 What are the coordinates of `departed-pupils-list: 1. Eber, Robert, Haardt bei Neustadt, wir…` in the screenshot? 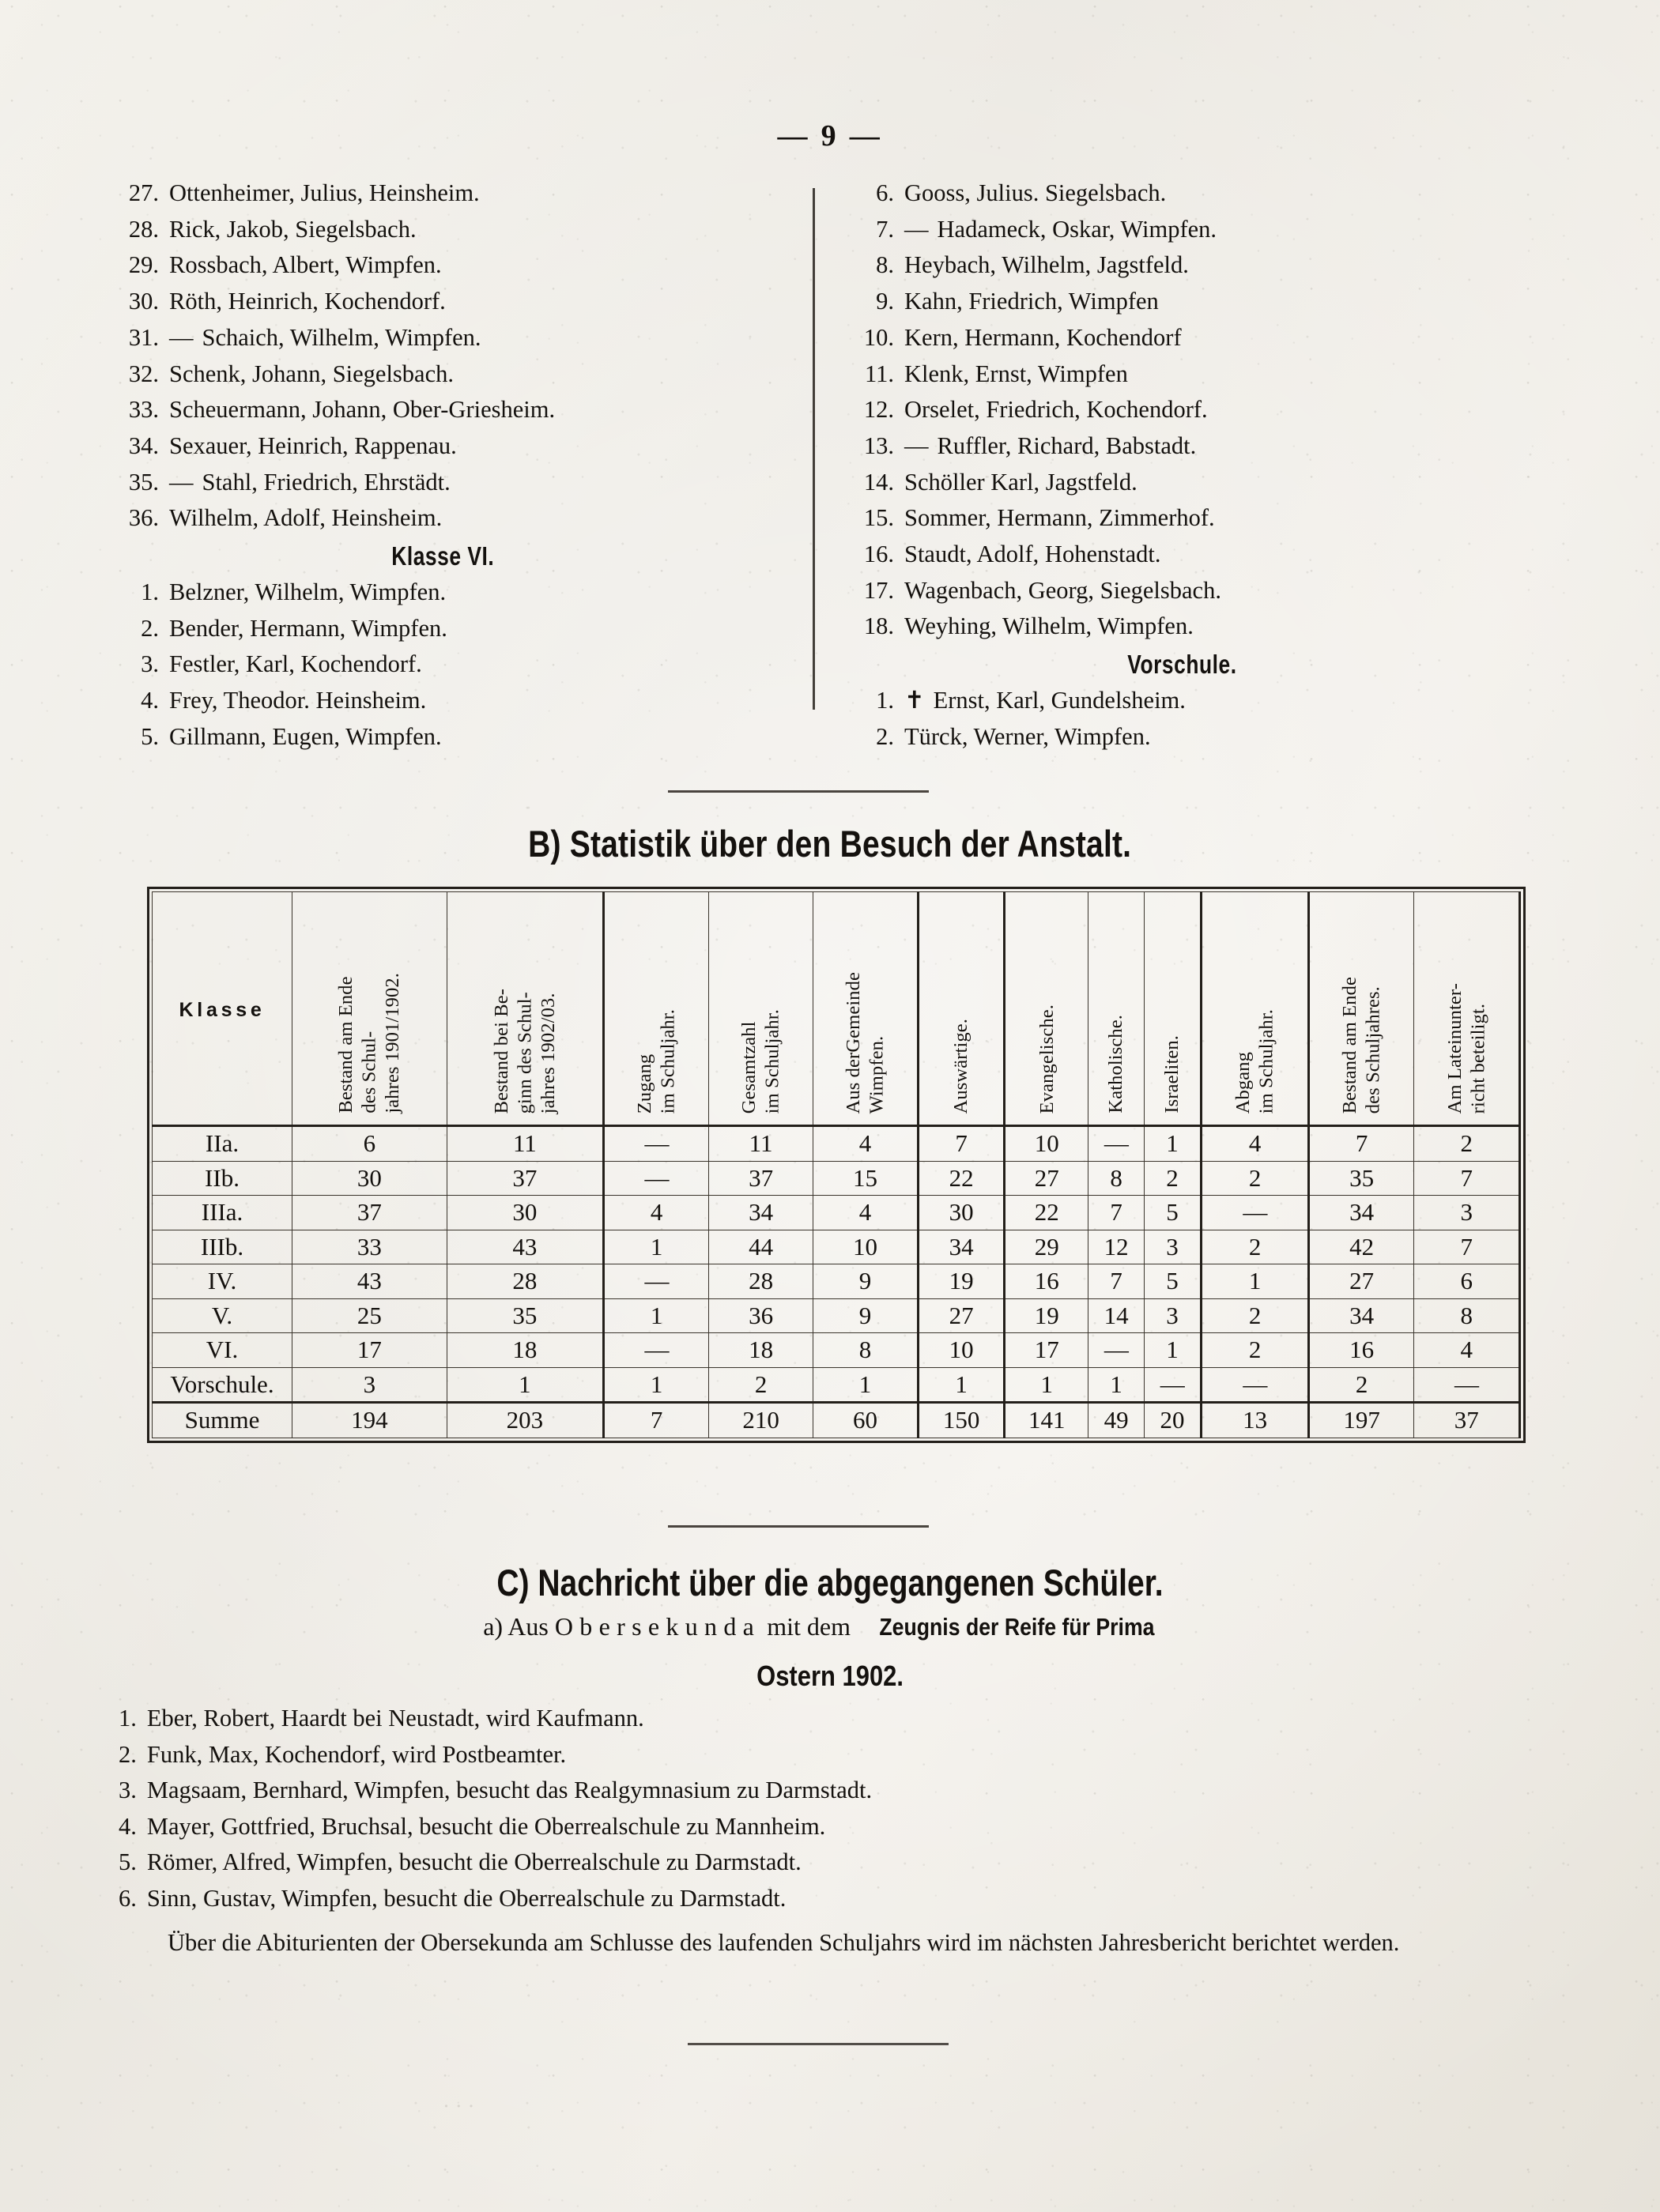 It's located at (830, 1808).